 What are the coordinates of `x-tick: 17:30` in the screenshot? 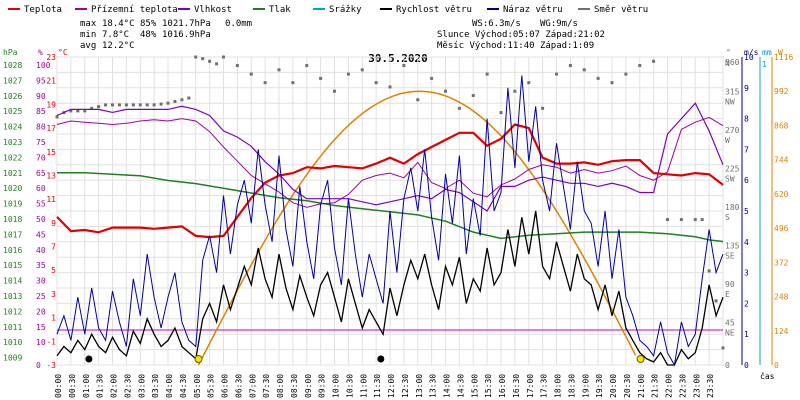 It's located at (544, 386).